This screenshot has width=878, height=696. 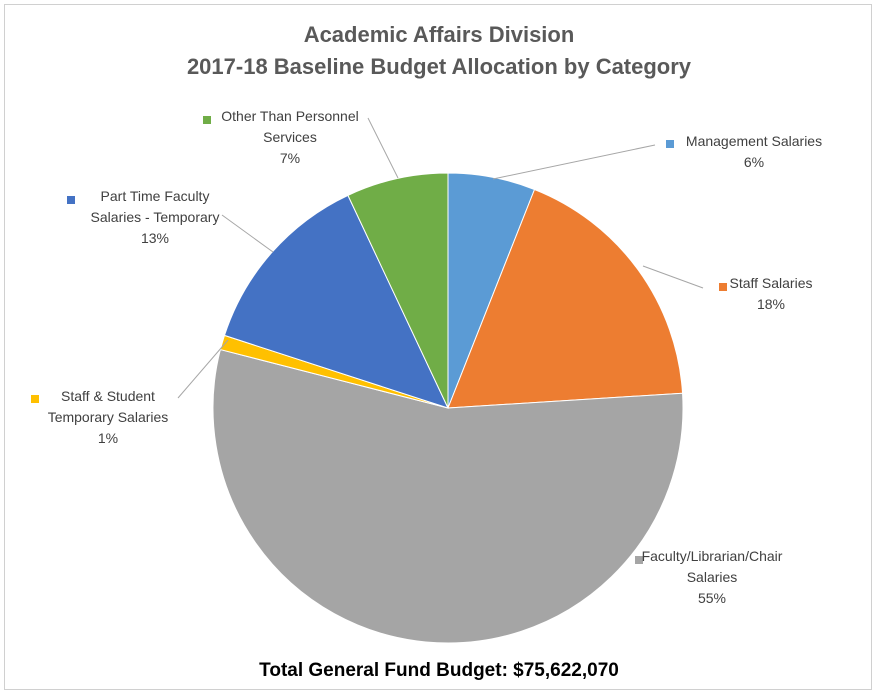 I want to click on data-label-2-line-2: 55%, so click(x=712, y=598).